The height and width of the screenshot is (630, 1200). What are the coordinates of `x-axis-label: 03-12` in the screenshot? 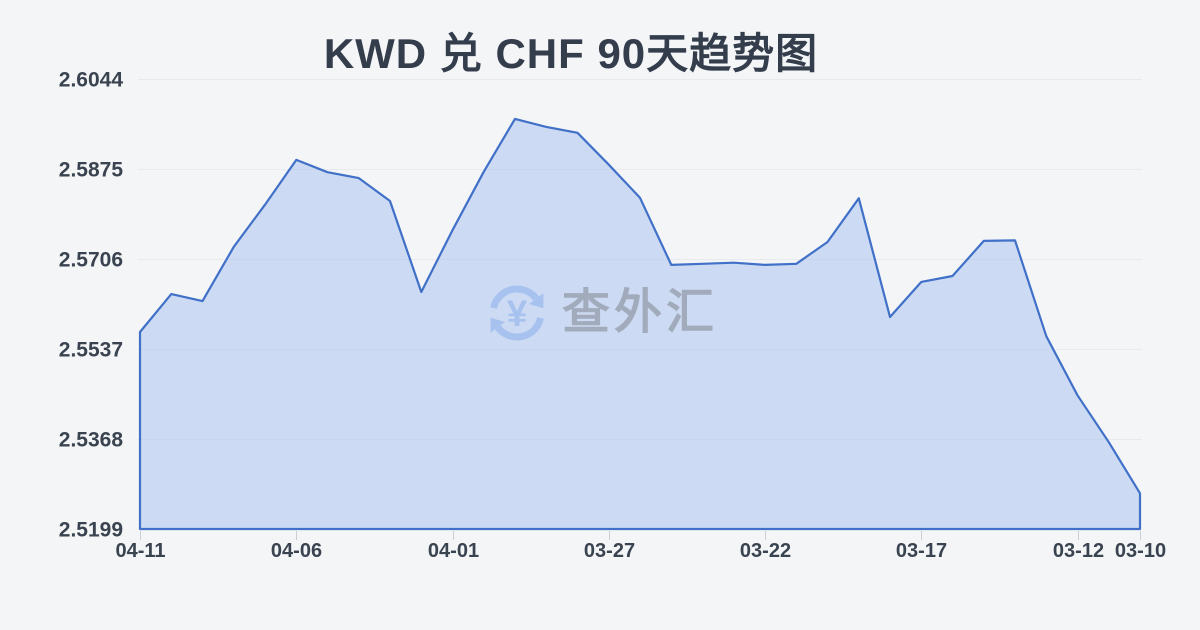 It's located at (1078, 551).